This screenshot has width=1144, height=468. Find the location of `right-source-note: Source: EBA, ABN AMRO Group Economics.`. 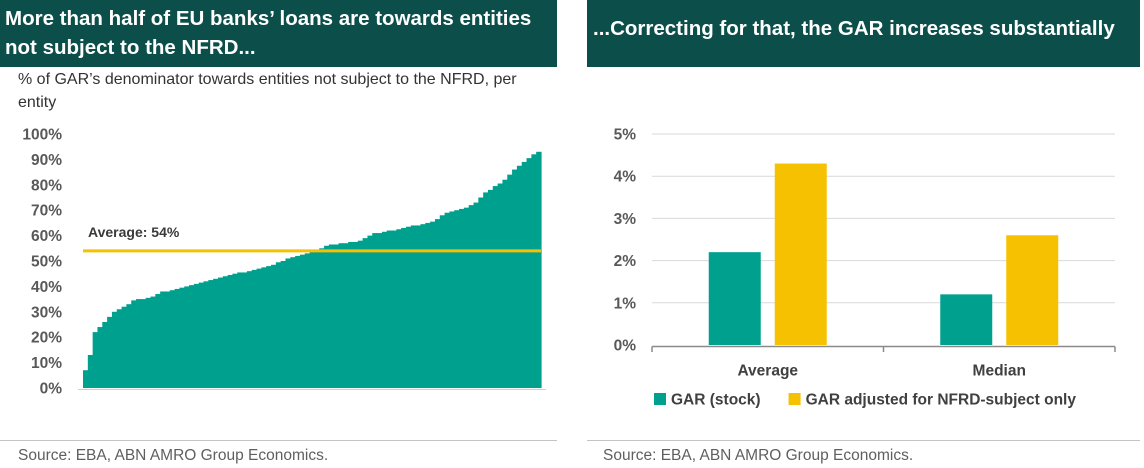

right-source-note: Source: EBA, ABN AMRO Group Economics. is located at coordinates (758, 455).